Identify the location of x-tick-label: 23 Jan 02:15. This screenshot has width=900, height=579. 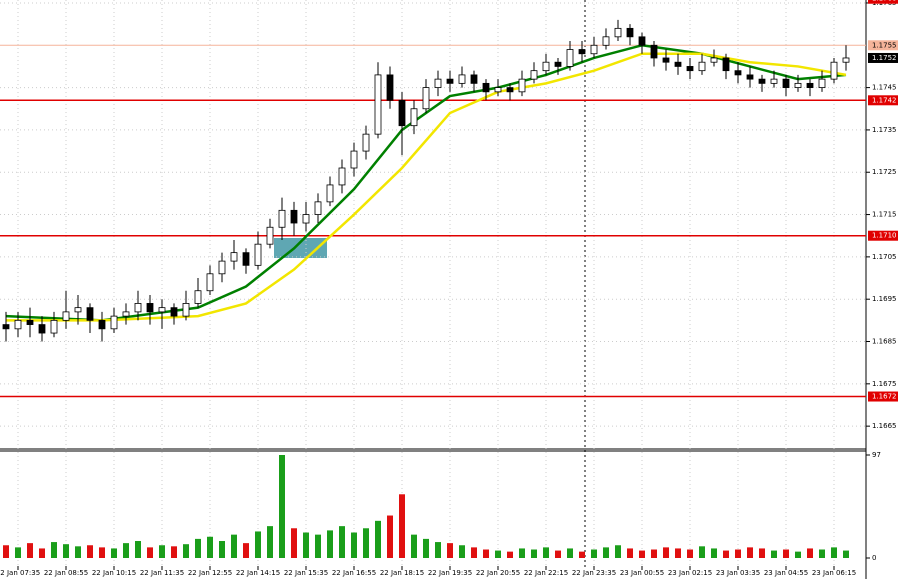
(690, 573).